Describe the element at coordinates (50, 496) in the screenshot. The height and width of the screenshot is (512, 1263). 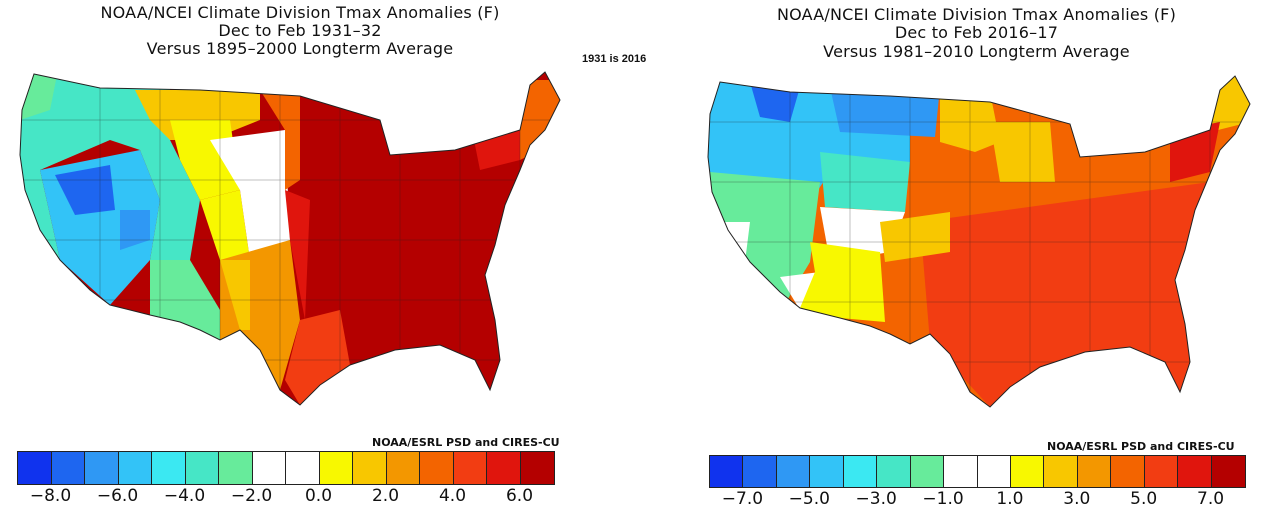
I see `scale-tick-label: −8.0` at that location.